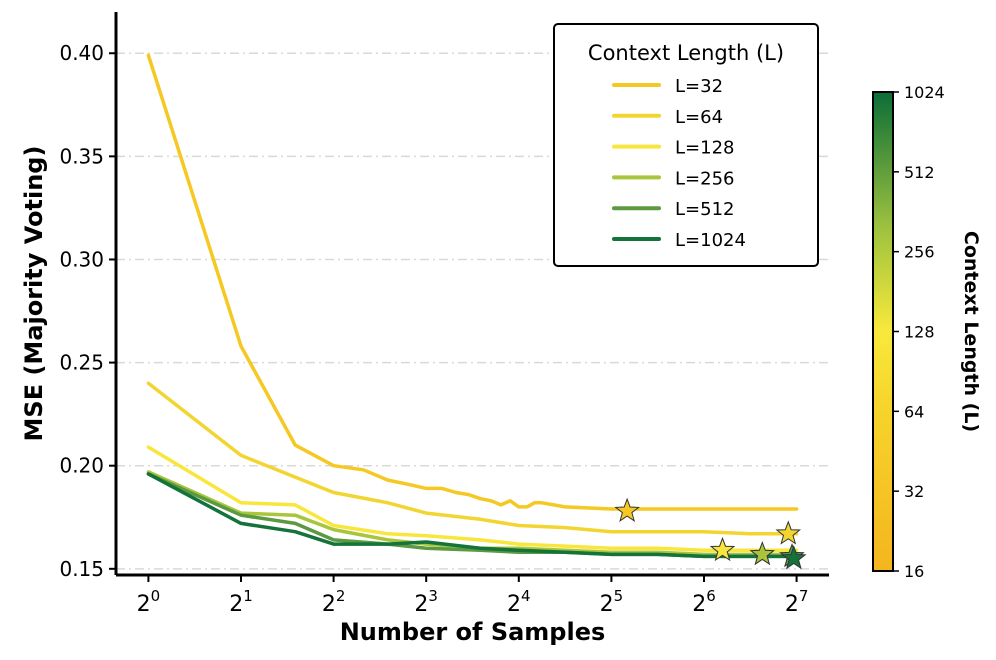  Describe the element at coordinates (81, 569) in the screenshot. I see `y-tick-label: 0.15` at that location.